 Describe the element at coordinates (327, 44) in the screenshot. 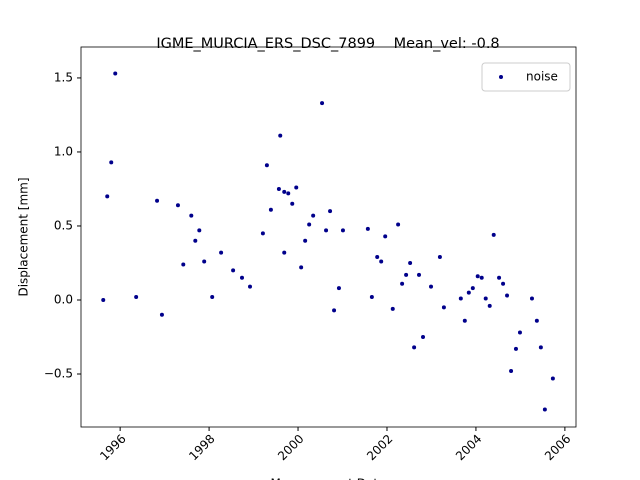

I see `chart-title: IGME_MURCIA_ERS_DSC_7899 Mean_vel: -0.8` at that location.